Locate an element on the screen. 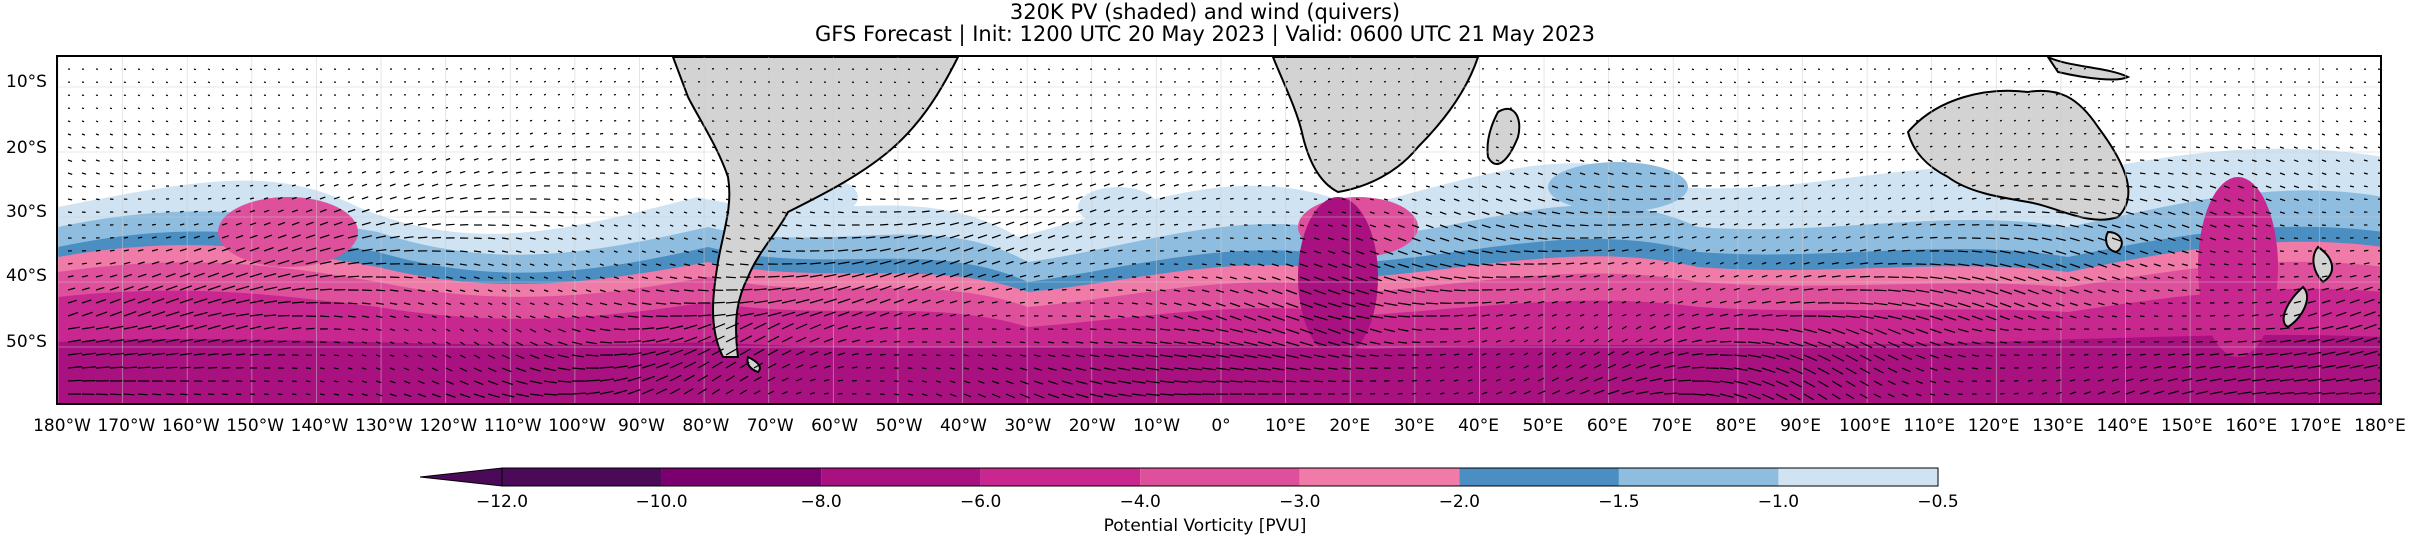  lat-label: 10°S is located at coordinates (26, 82).